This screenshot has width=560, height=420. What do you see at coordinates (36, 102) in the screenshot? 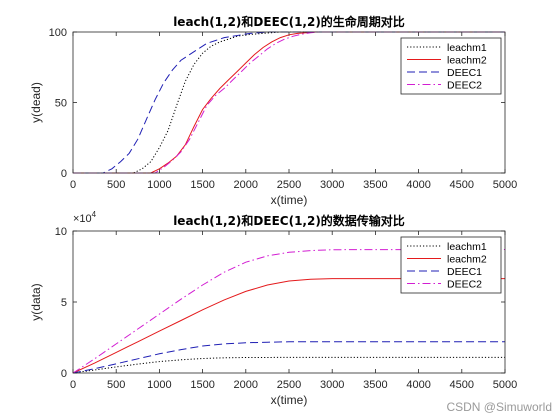
I see `y-axis-label: y(dead)` at bounding box center [36, 102].